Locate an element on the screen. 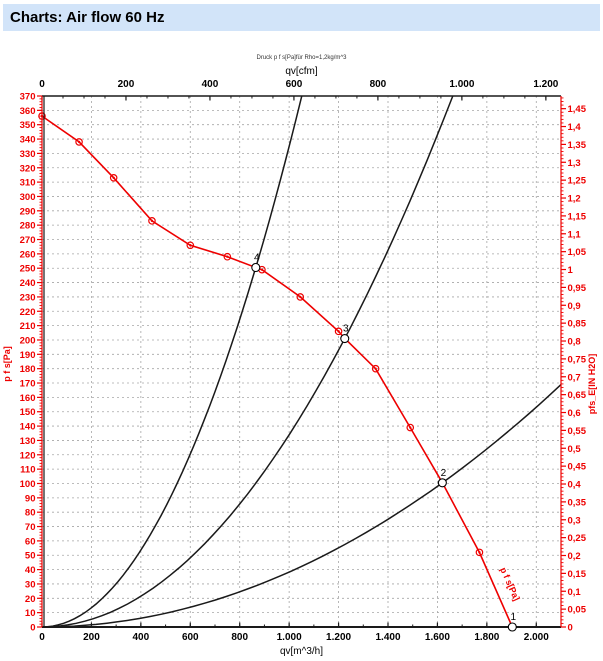 Image resolution: width=603 pixels, height=661 pixels. right-tick-label: 0,35 is located at coordinates (577, 502).